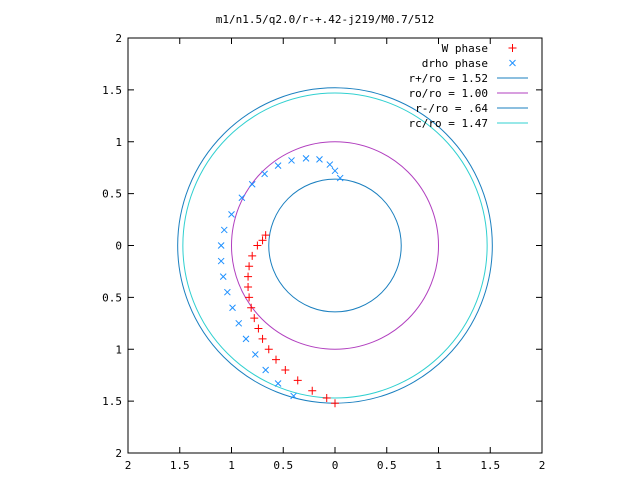  I want to click on legend-label-4: r-/ro = .64, so click(451, 108).